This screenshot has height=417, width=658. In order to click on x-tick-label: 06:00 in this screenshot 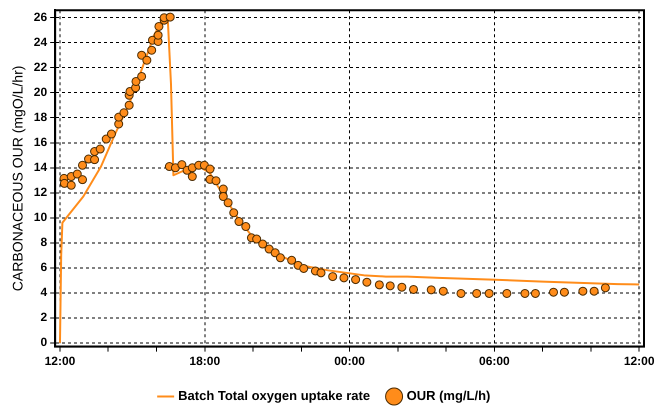, I will do `click(494, 361)`.